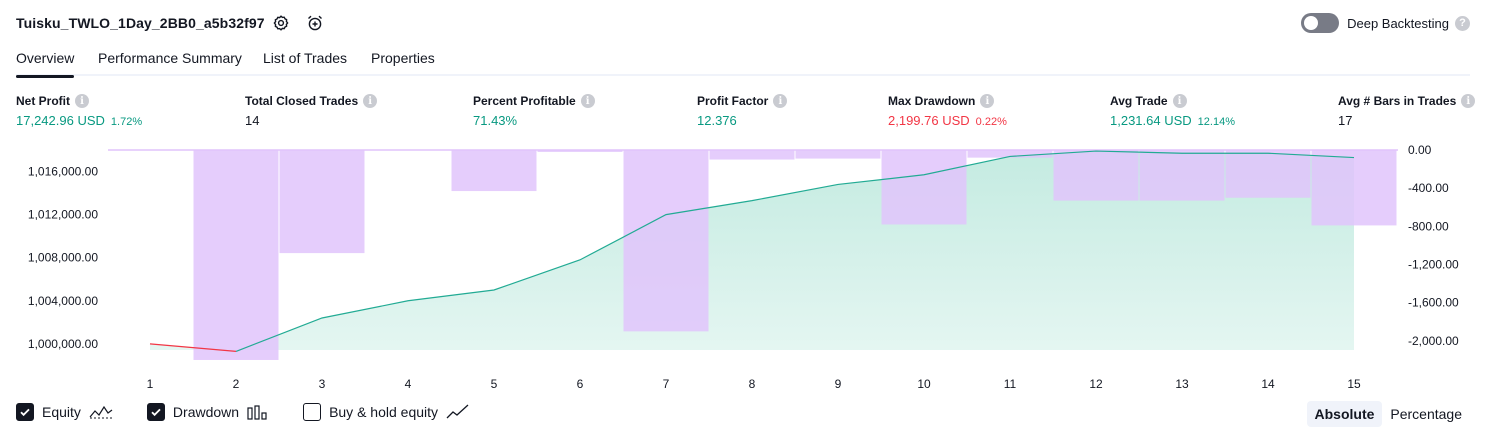 Image resolution: width=1486 pixels, height=438 pixels. What do you see at coordinates (666, 384) in the screenshot?
I see `x-axis-tick-label: 7` at bounding box center [666, 384].